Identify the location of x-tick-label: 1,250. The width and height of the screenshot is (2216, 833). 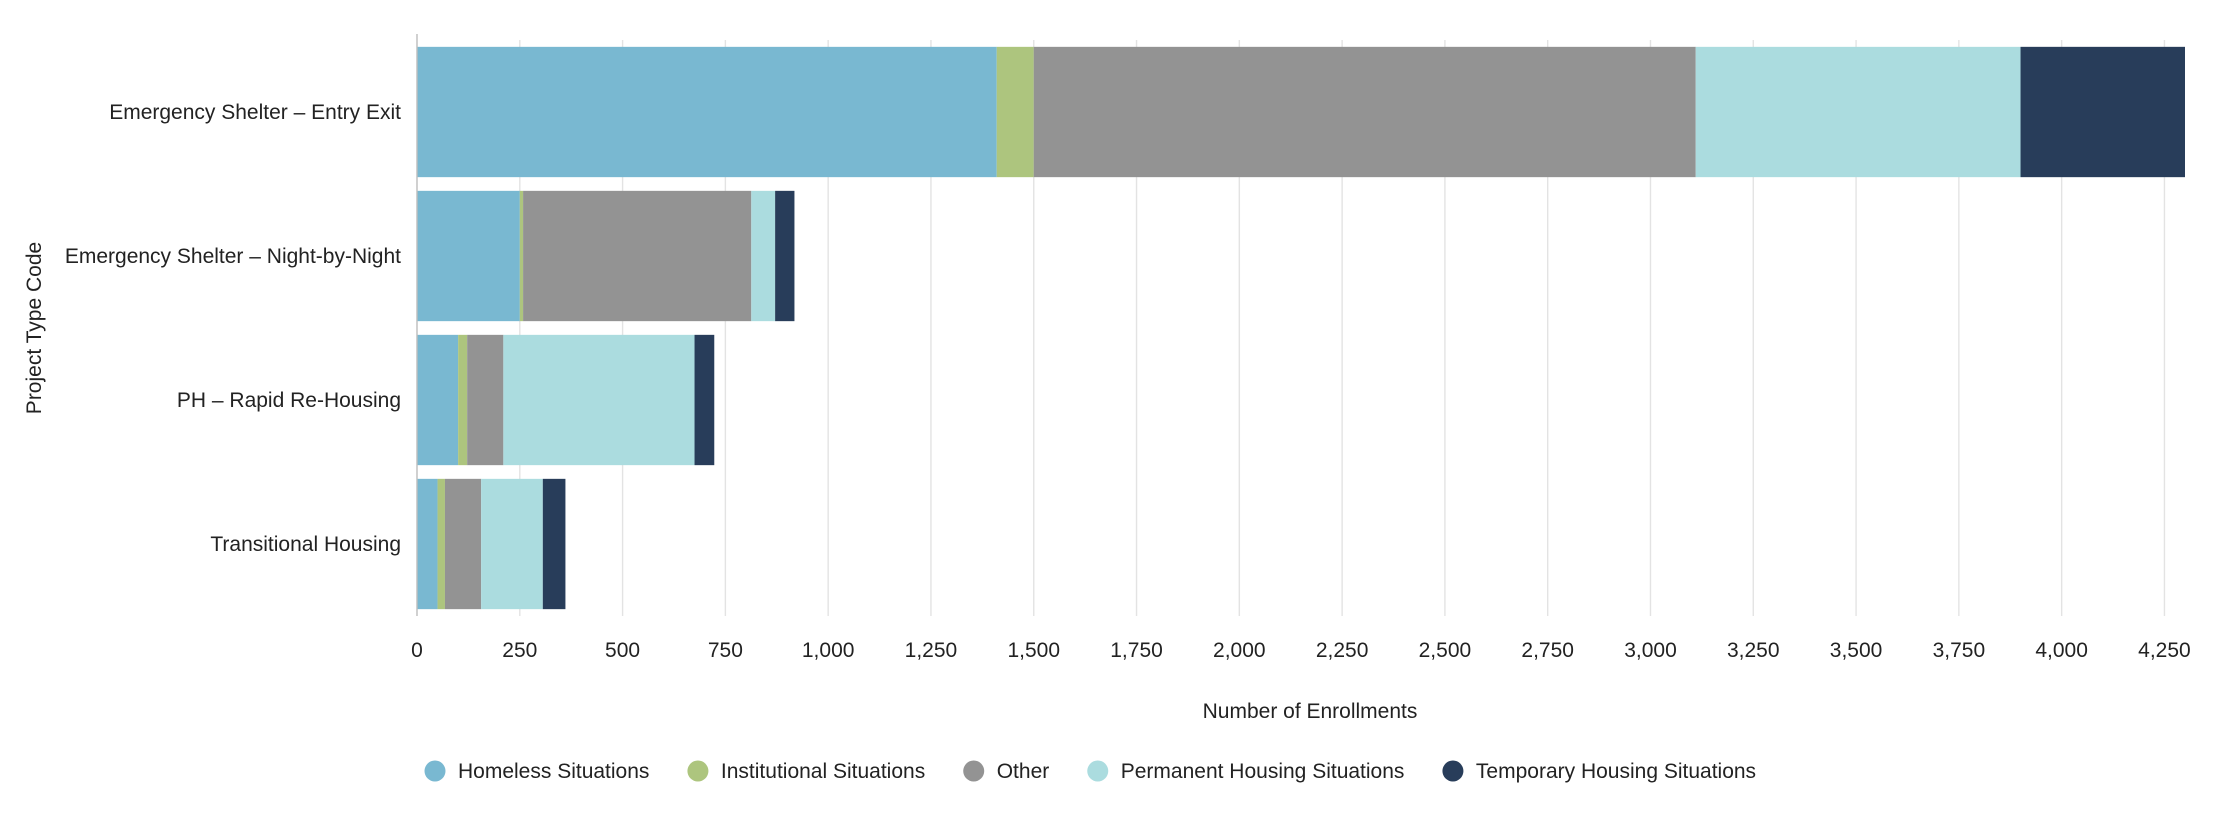
(931, 650).